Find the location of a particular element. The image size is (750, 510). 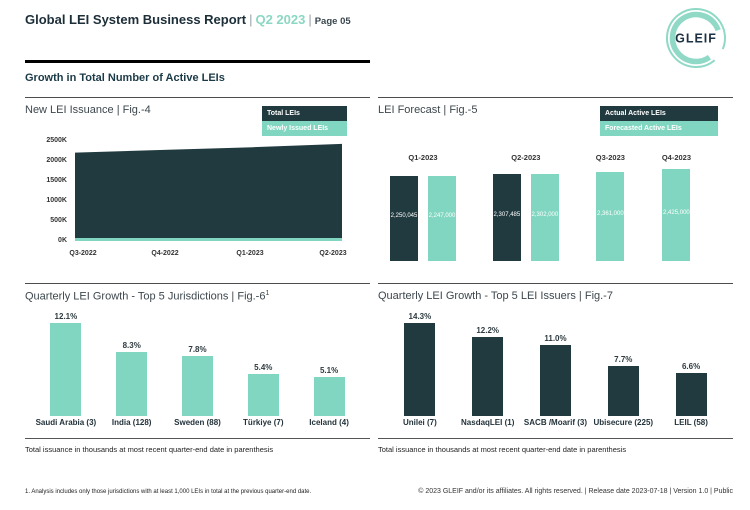

gleif-logo: GLEIF is located at coordinates (696, 40).